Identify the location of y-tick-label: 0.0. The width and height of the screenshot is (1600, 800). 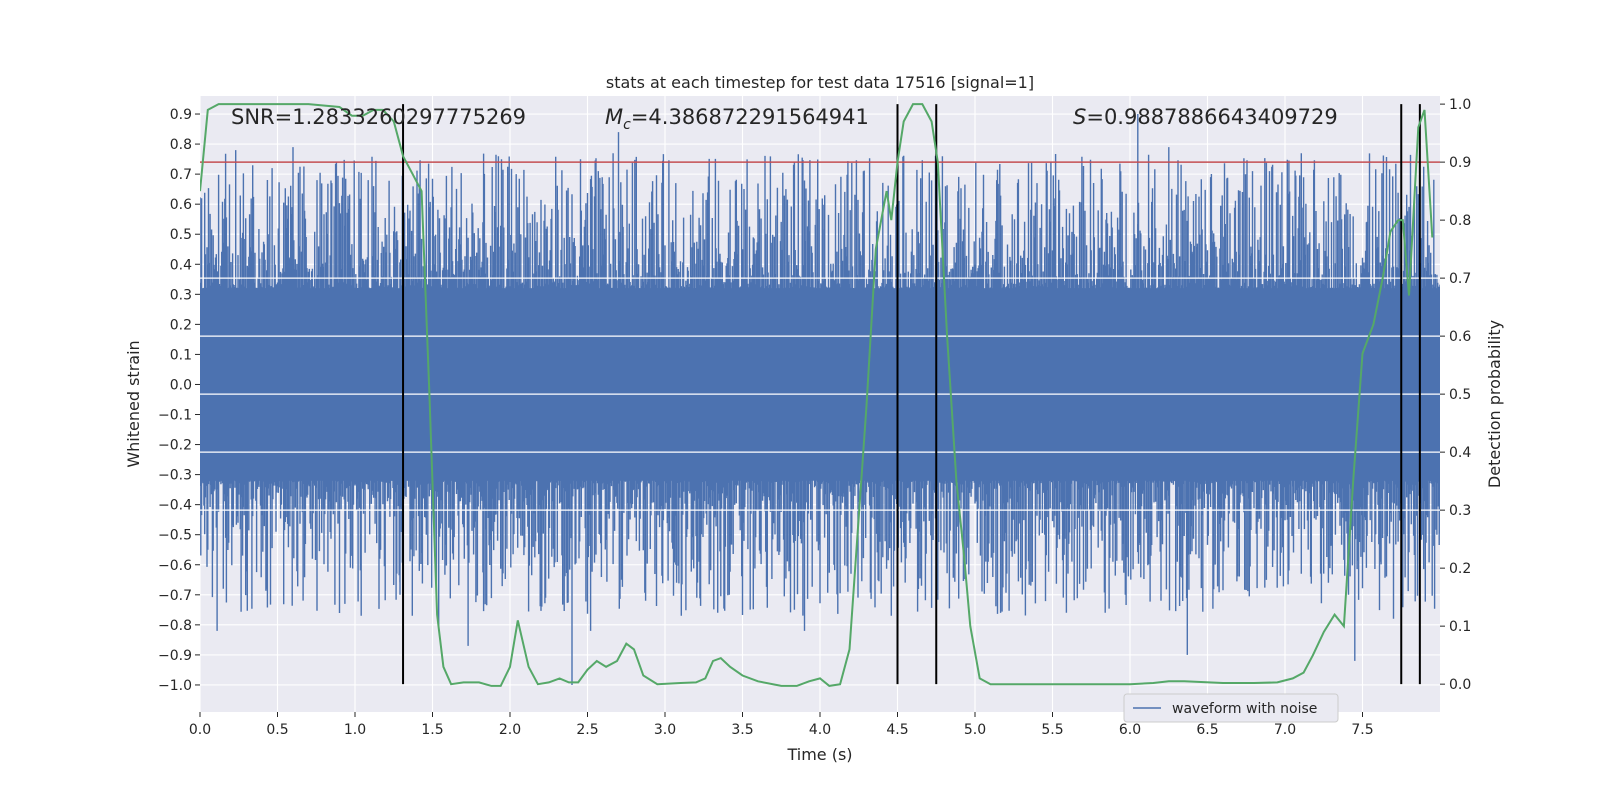
(181, 385).